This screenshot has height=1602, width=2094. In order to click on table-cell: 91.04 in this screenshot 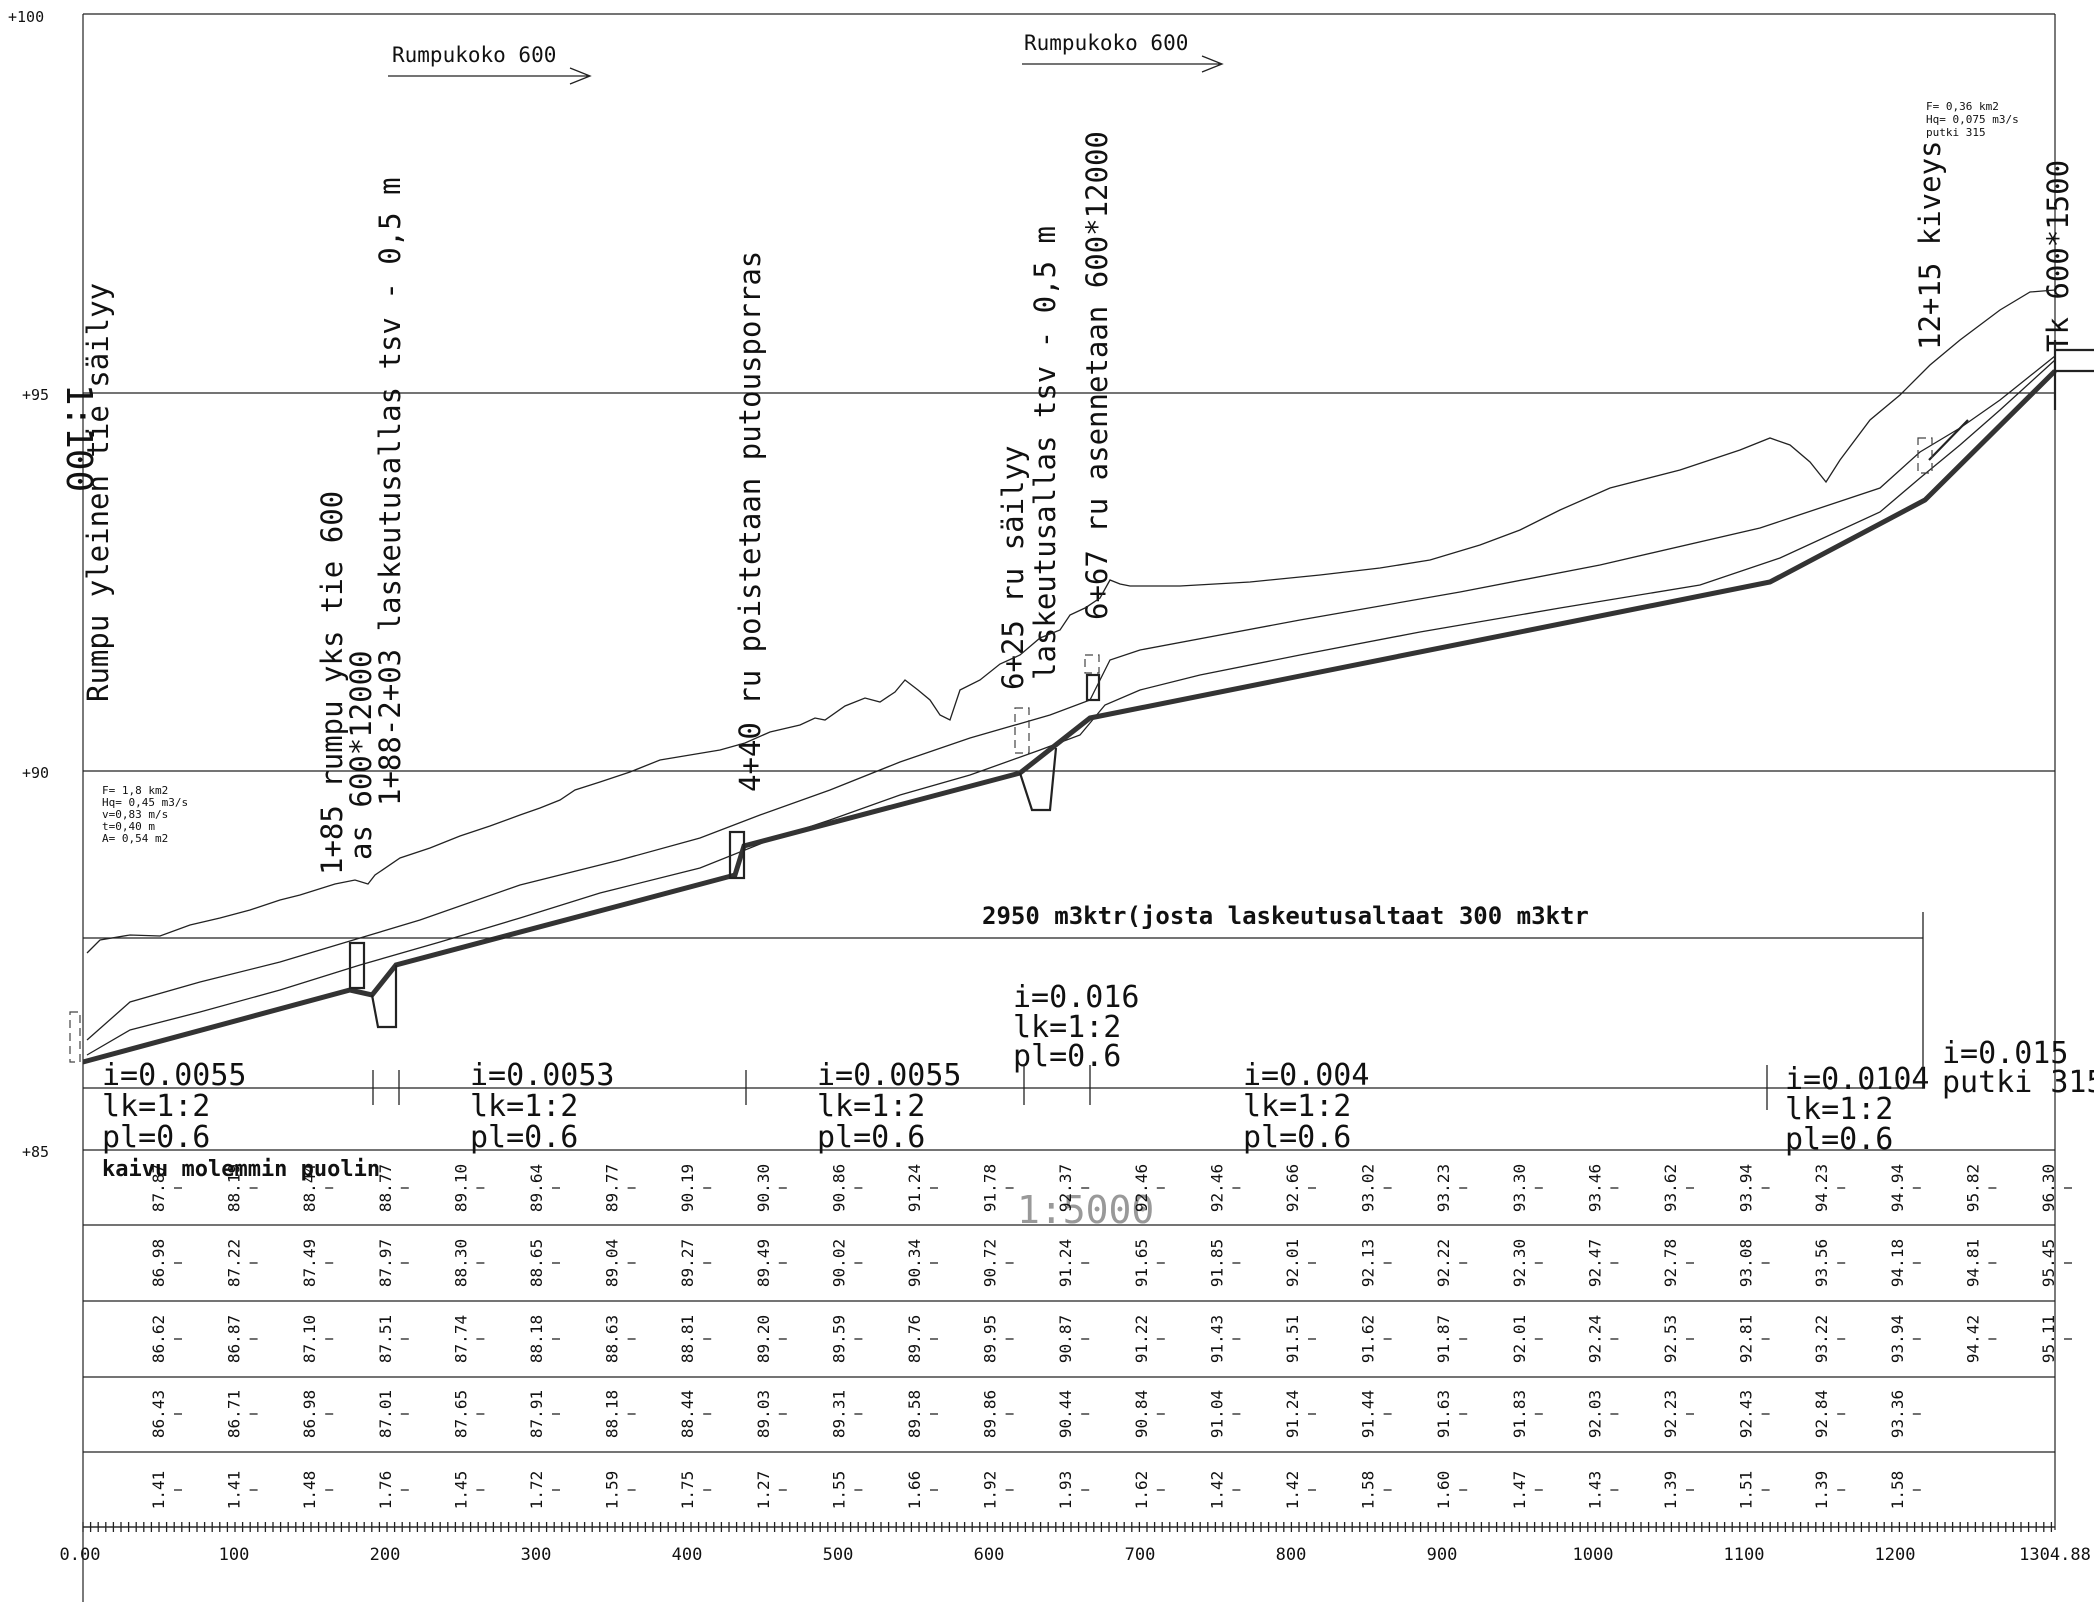, I will do `click(1216, 1414)`.